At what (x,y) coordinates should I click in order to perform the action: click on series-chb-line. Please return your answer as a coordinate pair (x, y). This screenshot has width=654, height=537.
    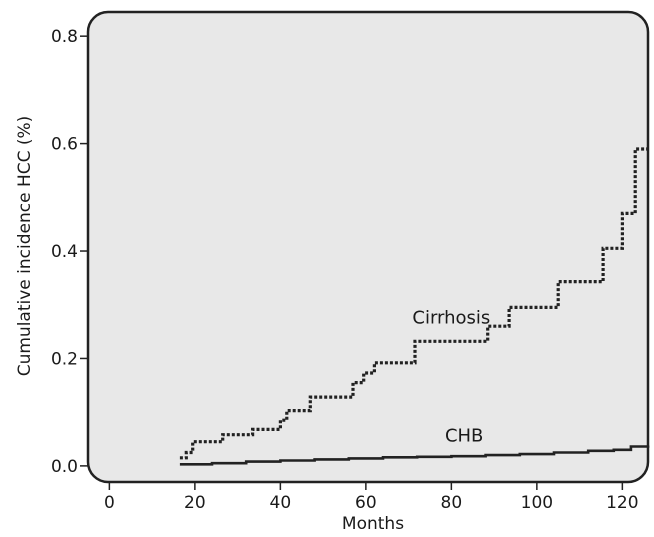
    Looking at the image, I should click on (414, 455).